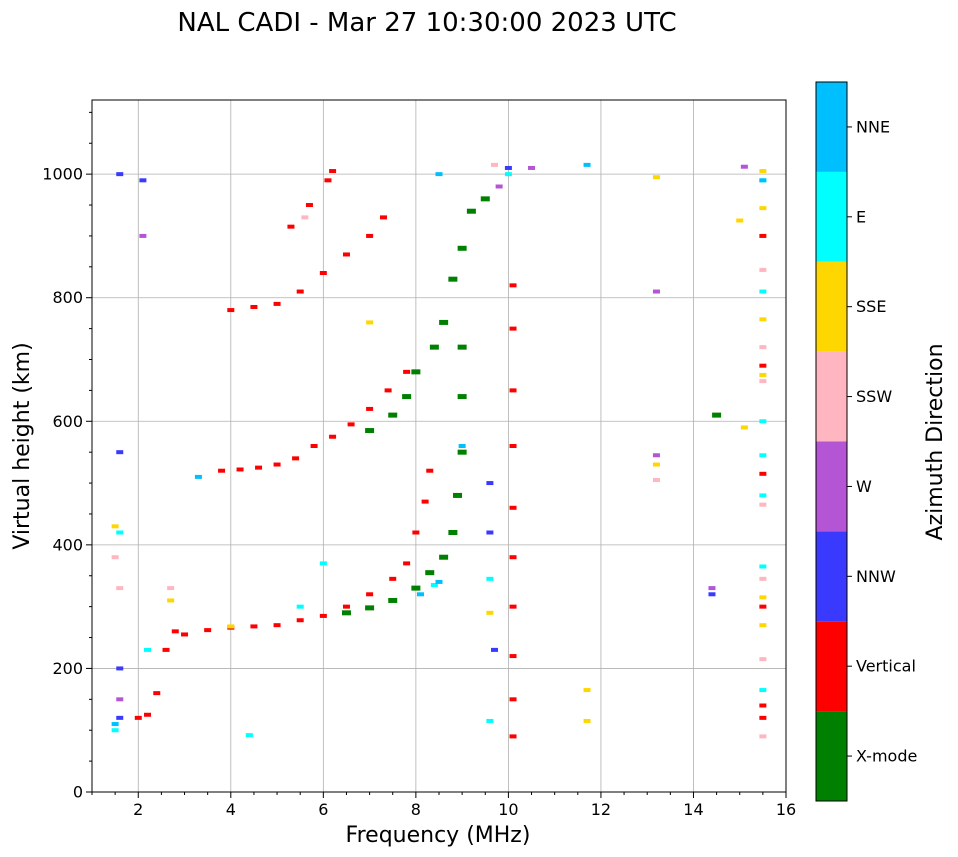  I want to click on y-tick-label: 200, so click(67, 668).